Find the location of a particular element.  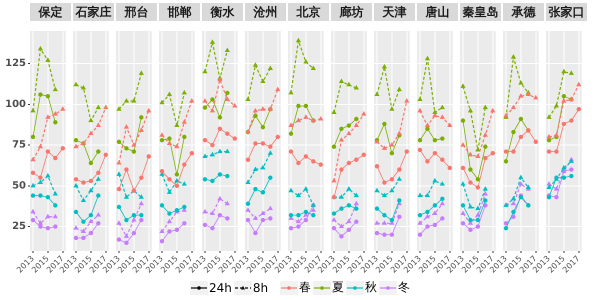

chart-title: 秦皇岛 is located at coordinates (480, 12).